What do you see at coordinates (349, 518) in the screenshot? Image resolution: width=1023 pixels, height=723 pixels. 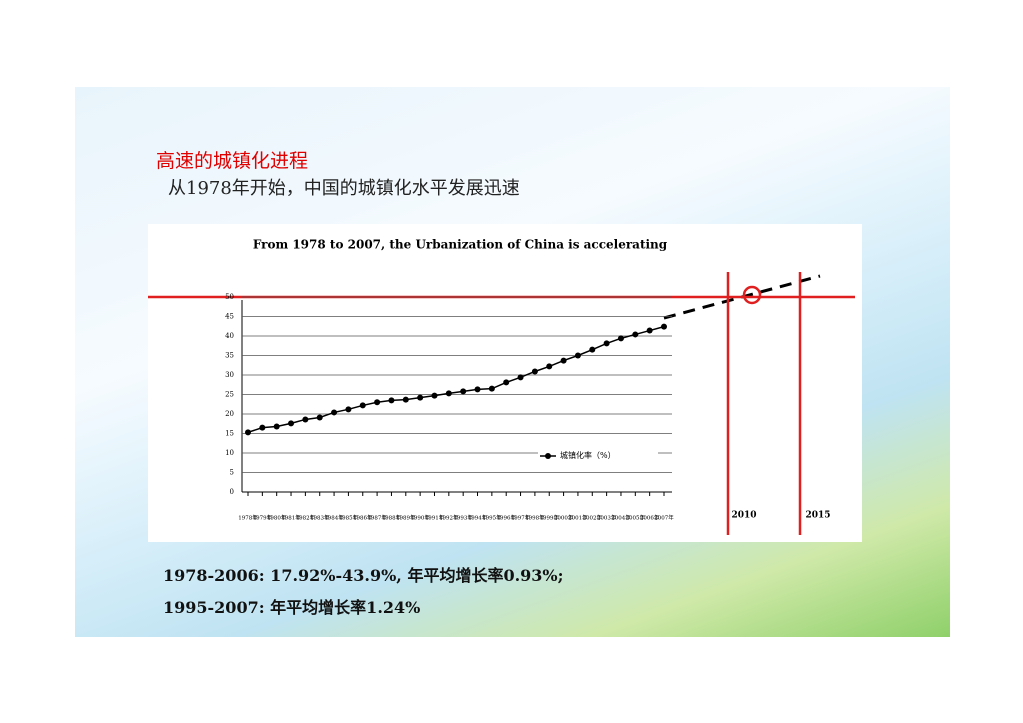 I see `x-tick-label: 1985年` at bounding box center [349, 518].